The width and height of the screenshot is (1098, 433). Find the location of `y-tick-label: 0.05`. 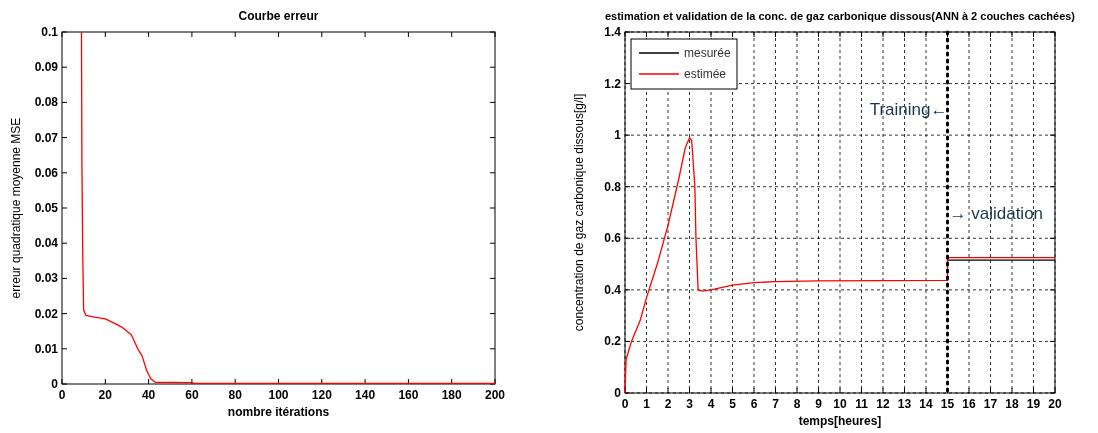

y-tick-label: 0.05 is located at coordinates (46, 208).